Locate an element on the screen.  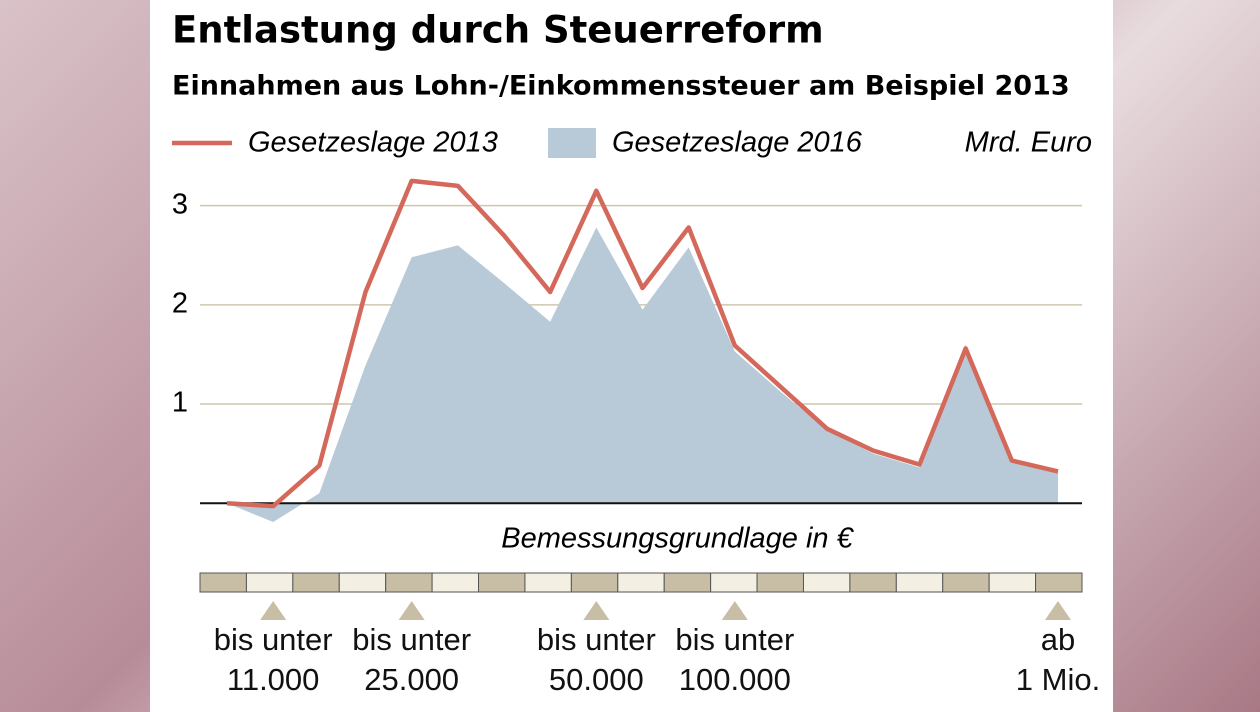
x-tick-label: bis unter 100.000 is located at coordinates (735, 659).